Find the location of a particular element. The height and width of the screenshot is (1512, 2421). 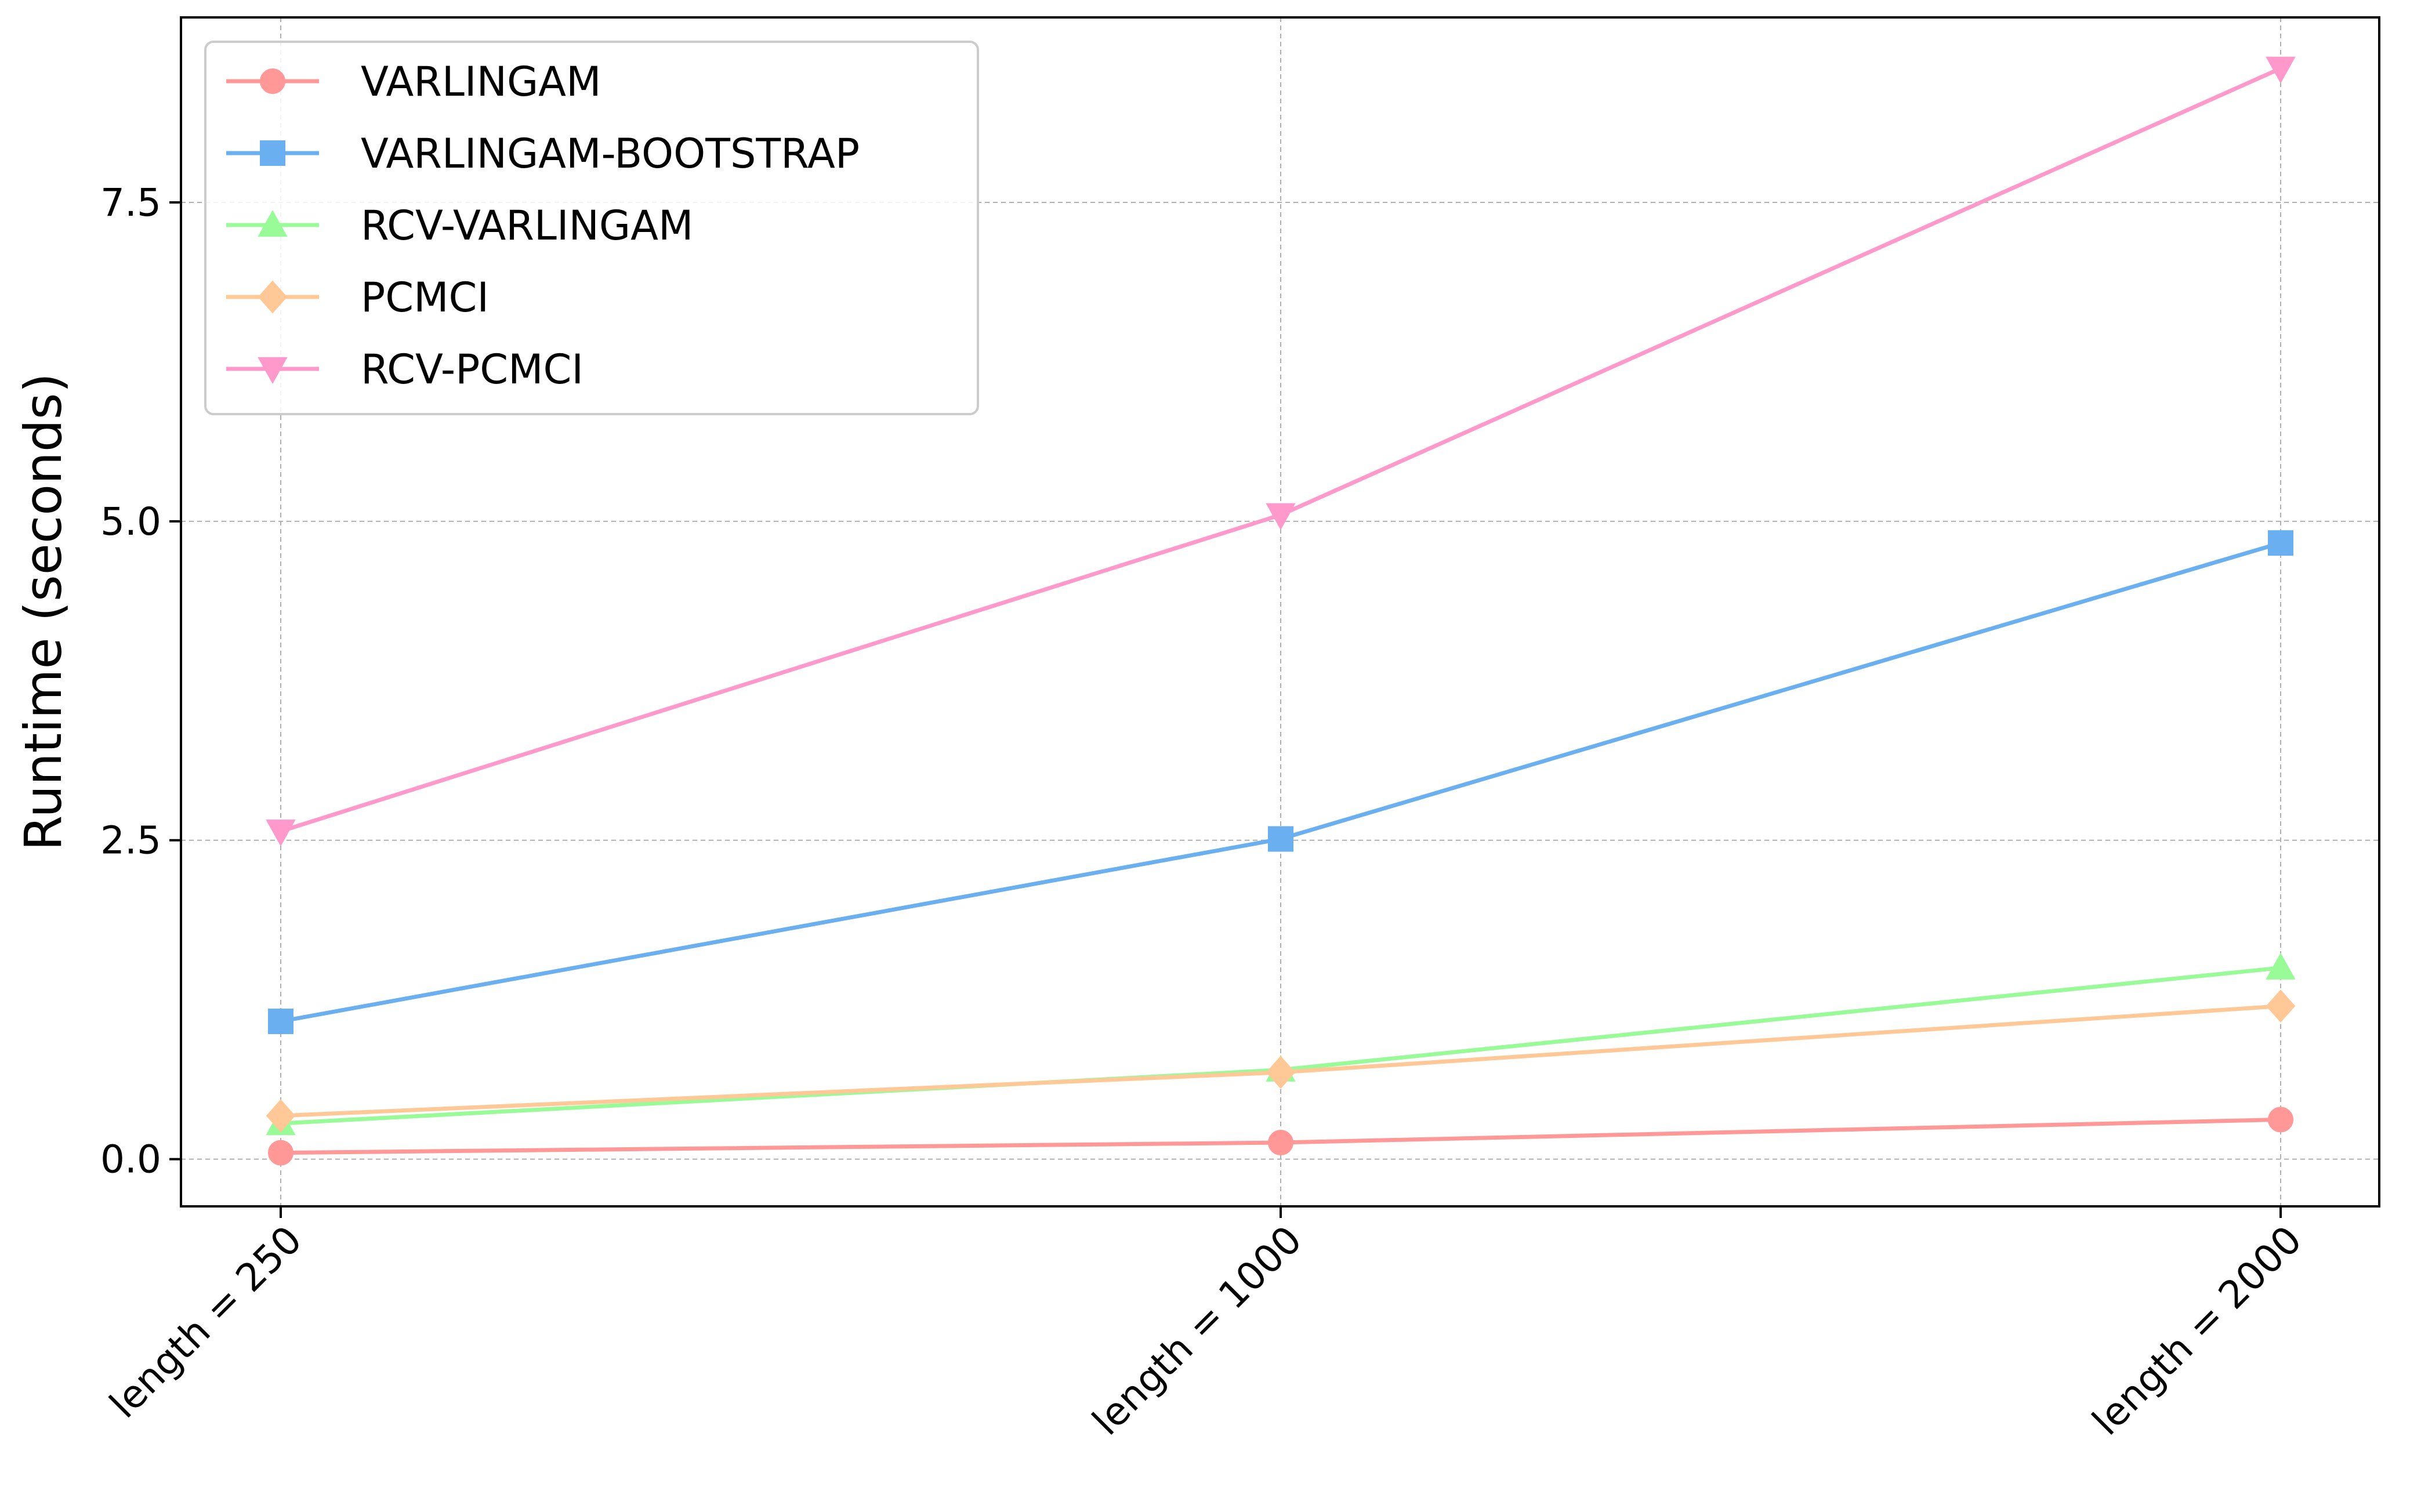

y-tick-label: 2.5 is located at coordinates (130, 840).